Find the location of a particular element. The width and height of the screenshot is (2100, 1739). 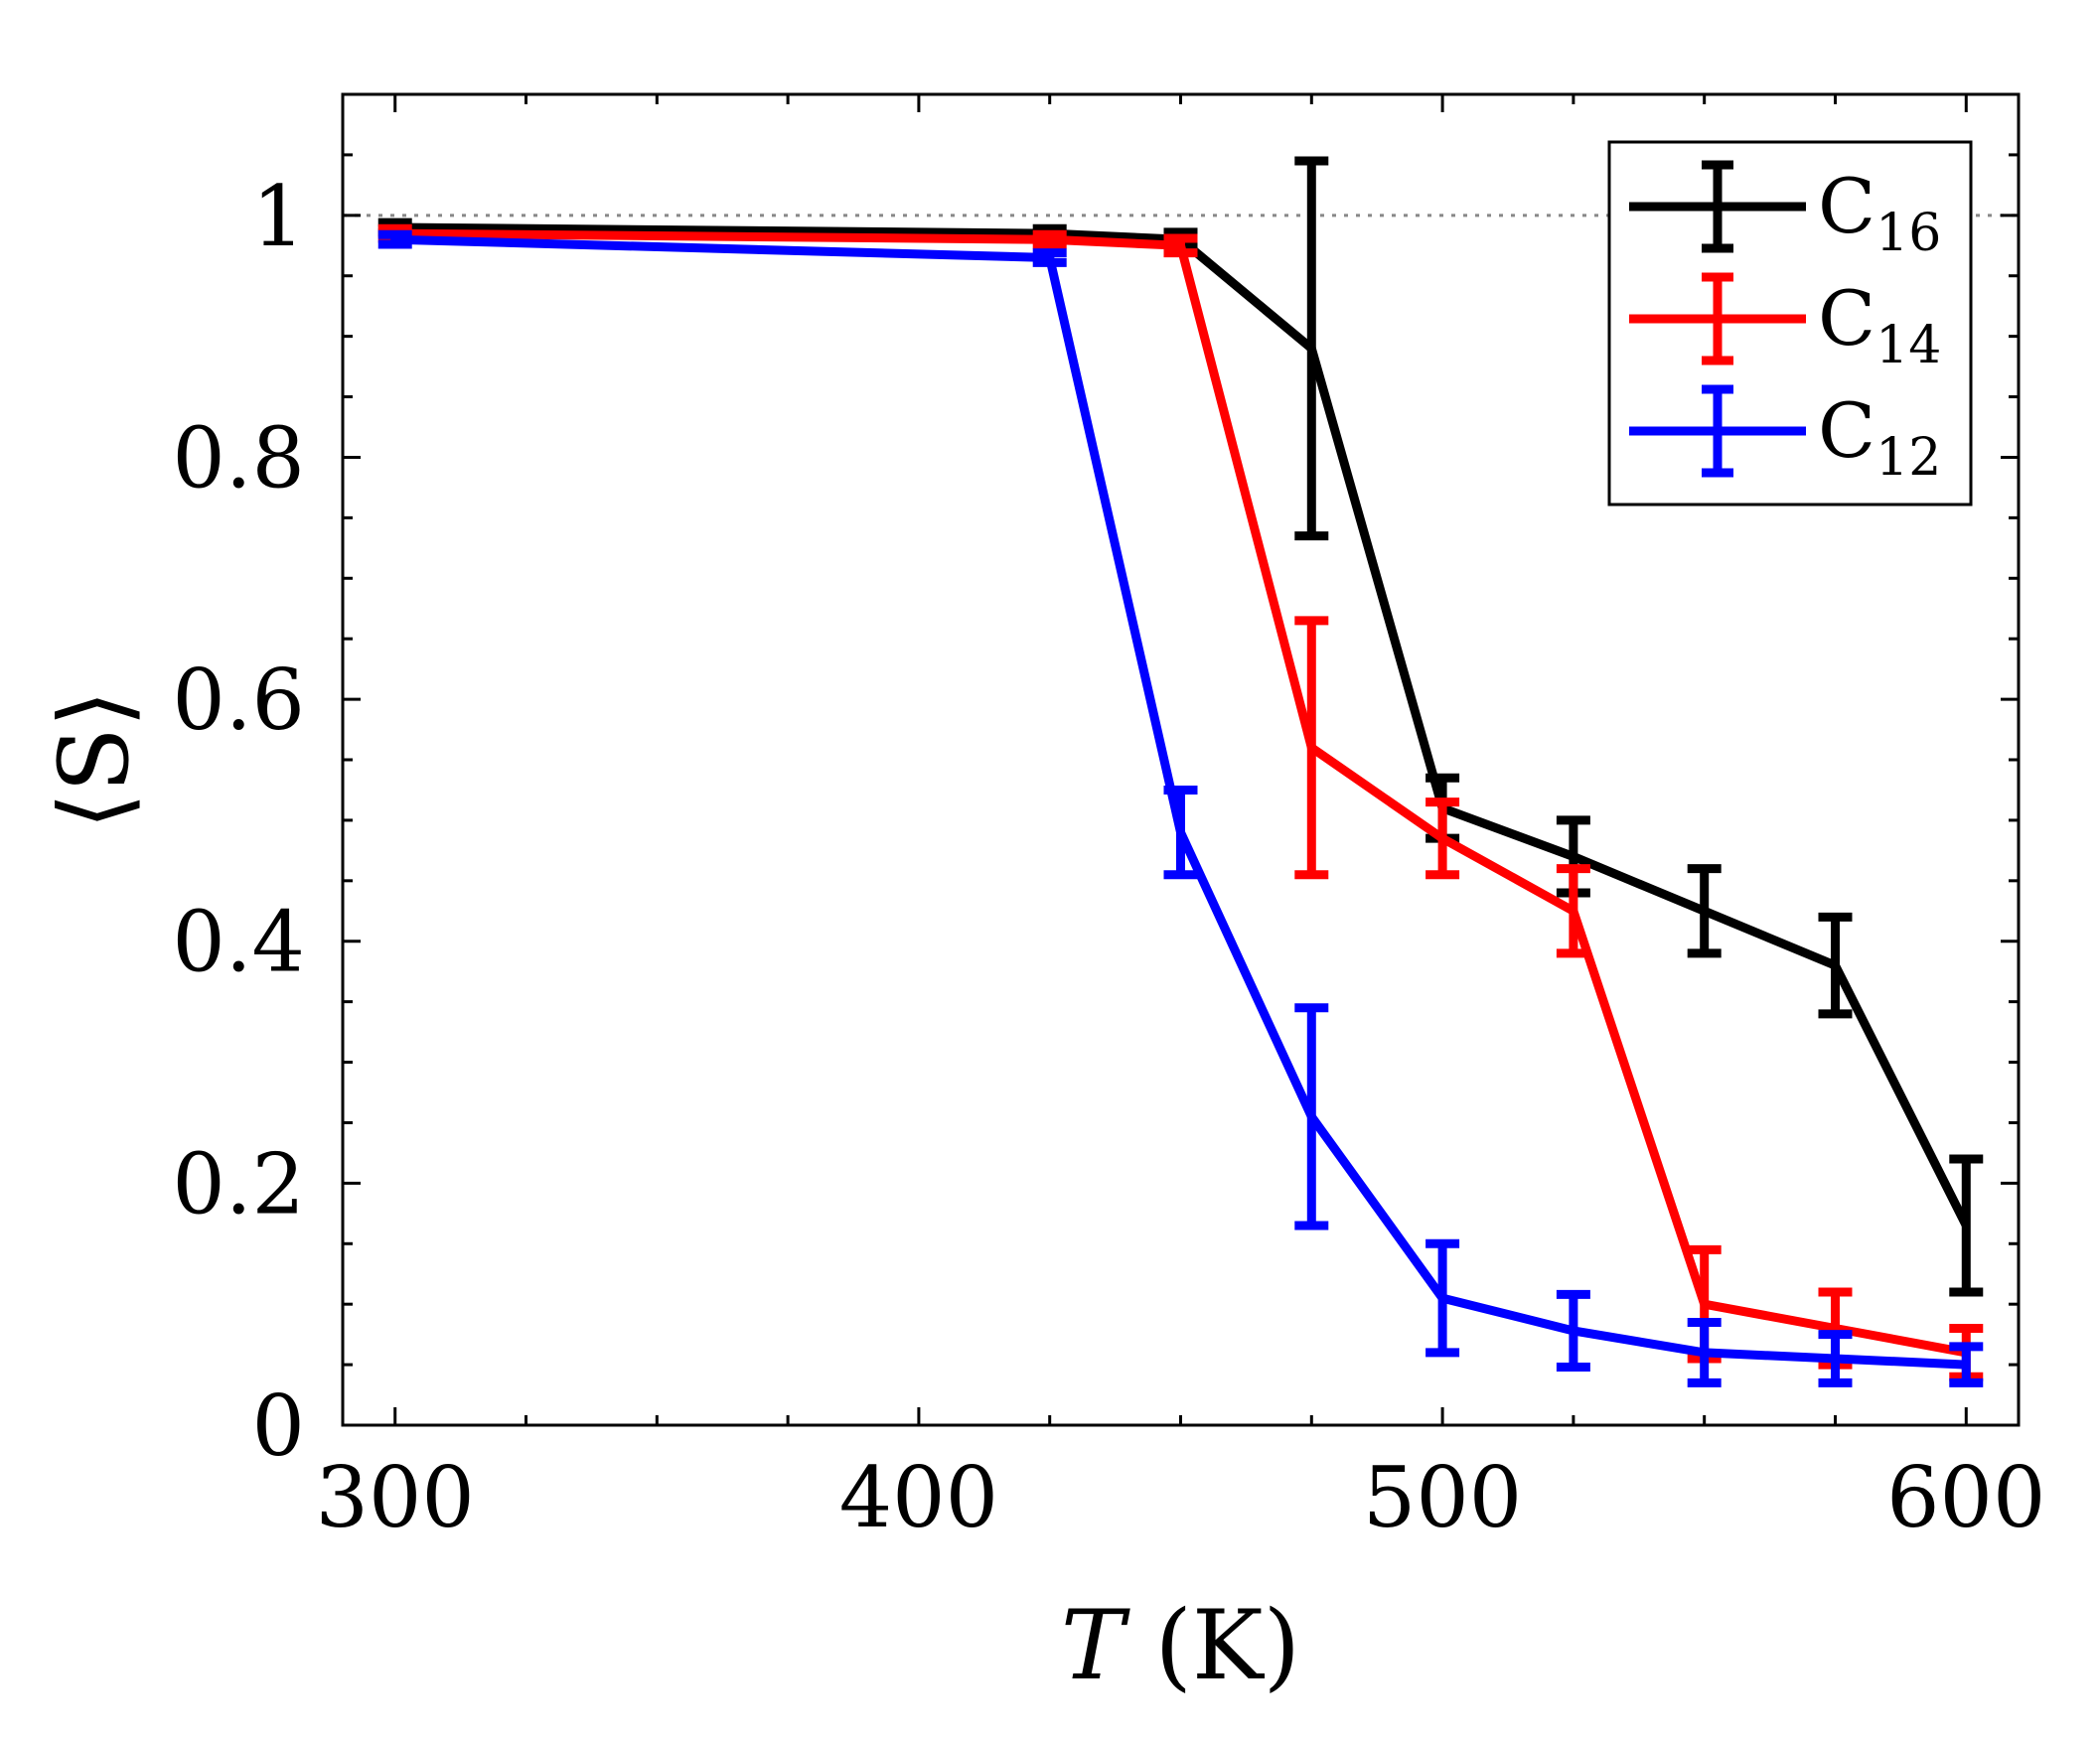

y-tick-label: 0.6 is located at coordinates (238, 701).